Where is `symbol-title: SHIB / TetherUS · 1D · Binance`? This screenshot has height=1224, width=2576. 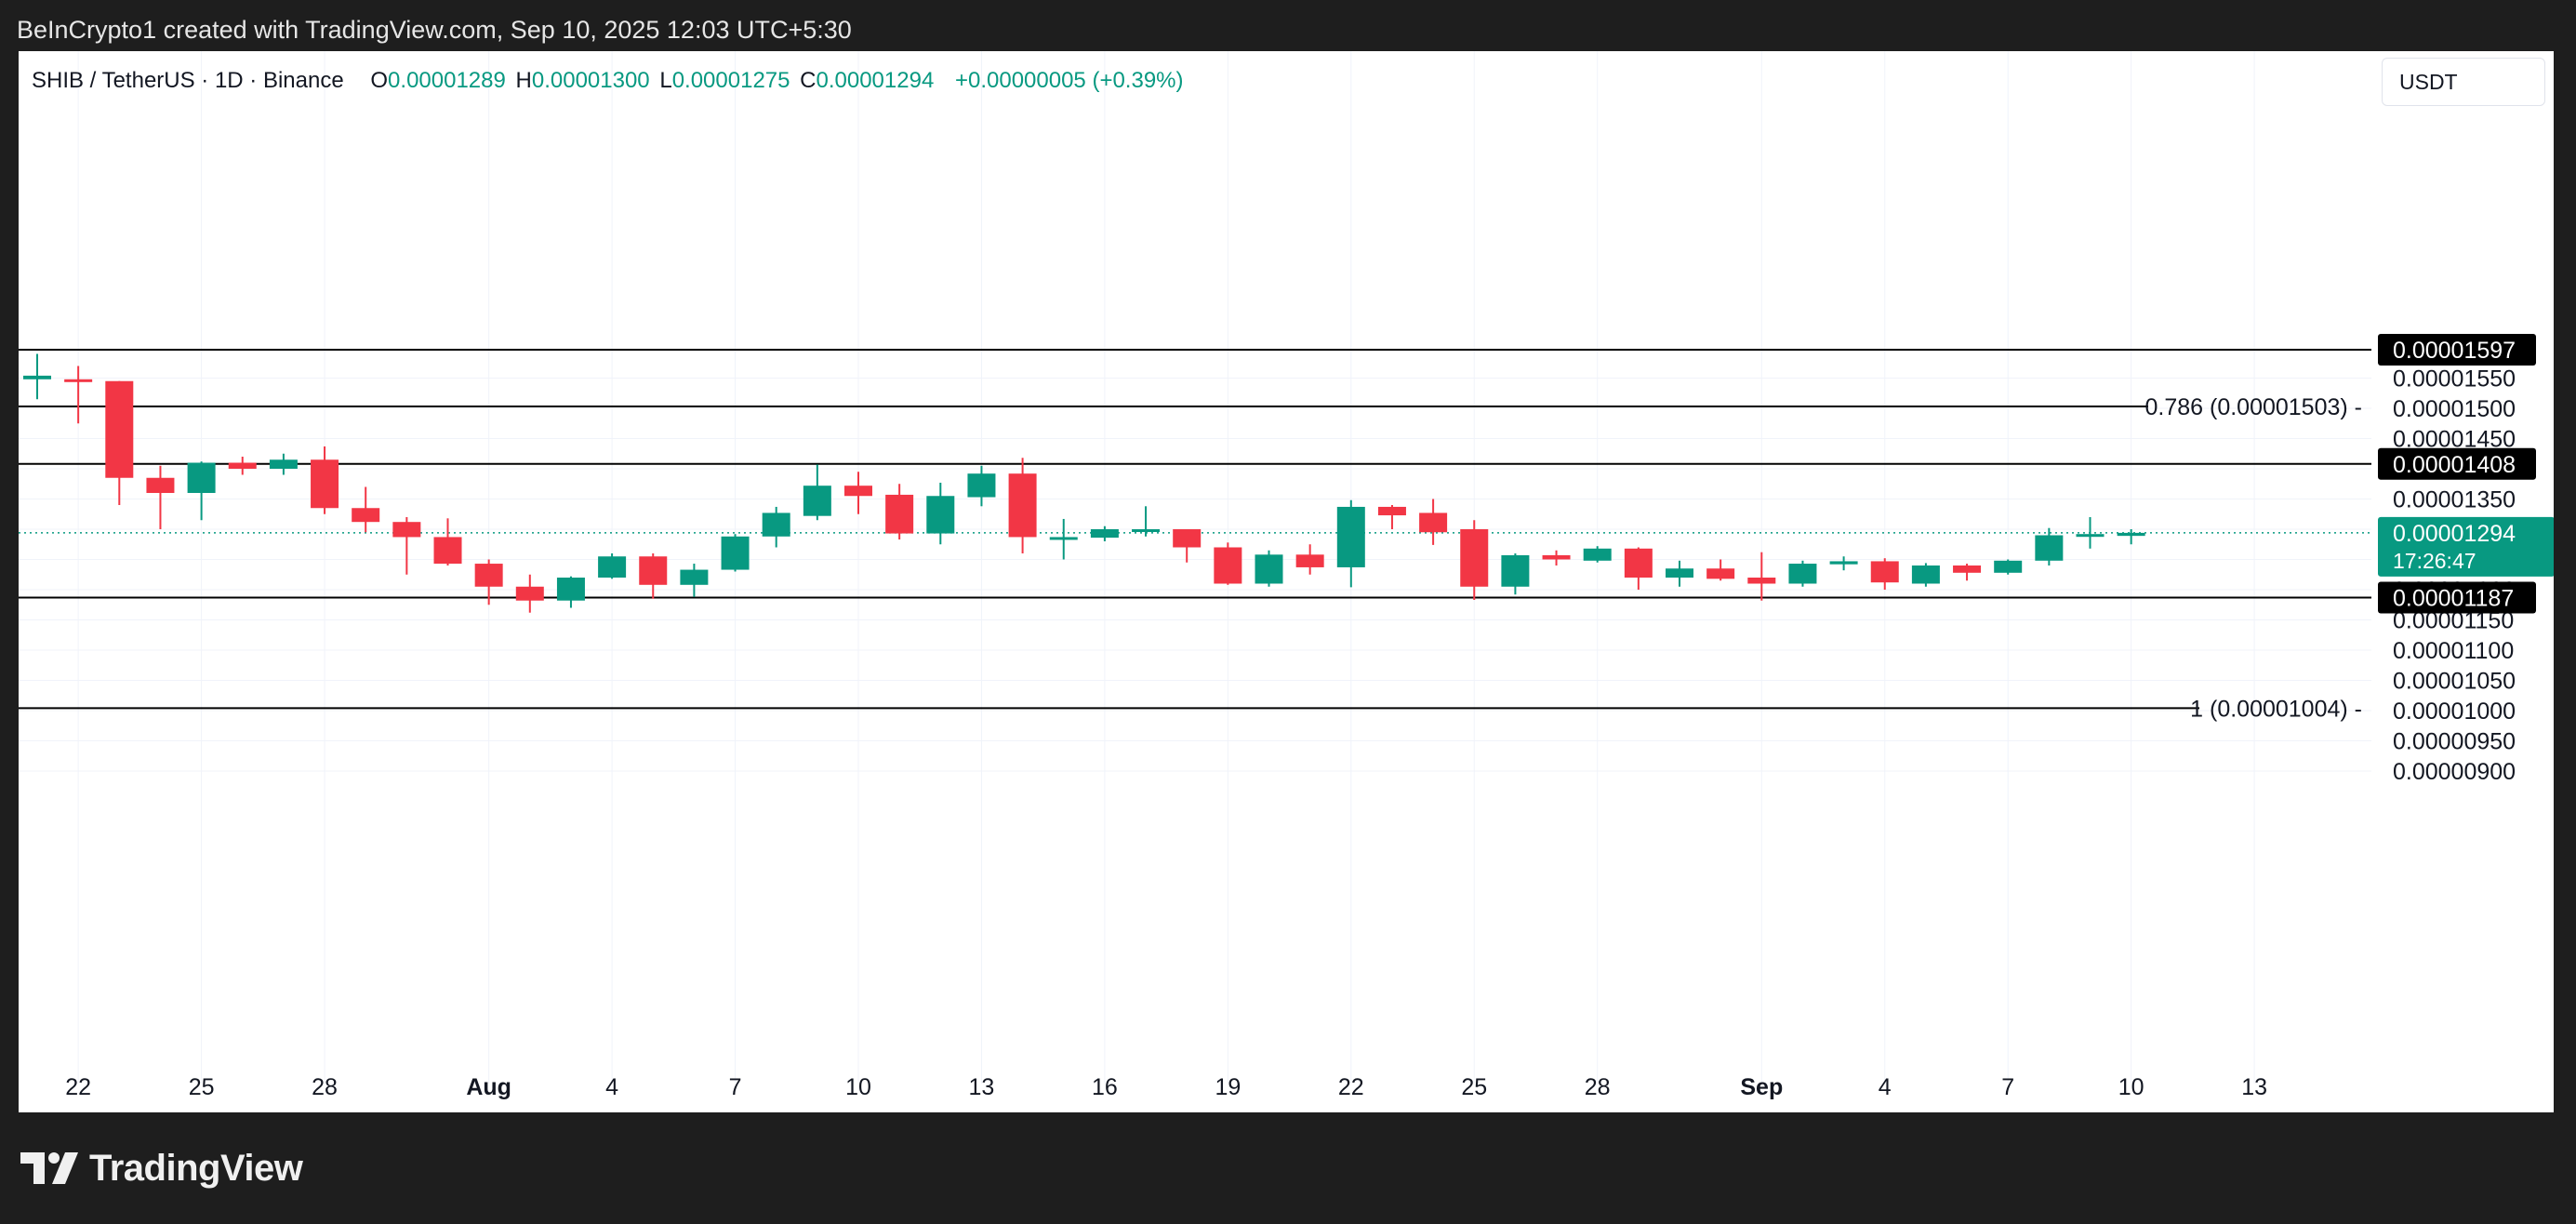
symbol-title: SHIB / TetherUS · 1D · Binance is located at coordinates (188, 80).